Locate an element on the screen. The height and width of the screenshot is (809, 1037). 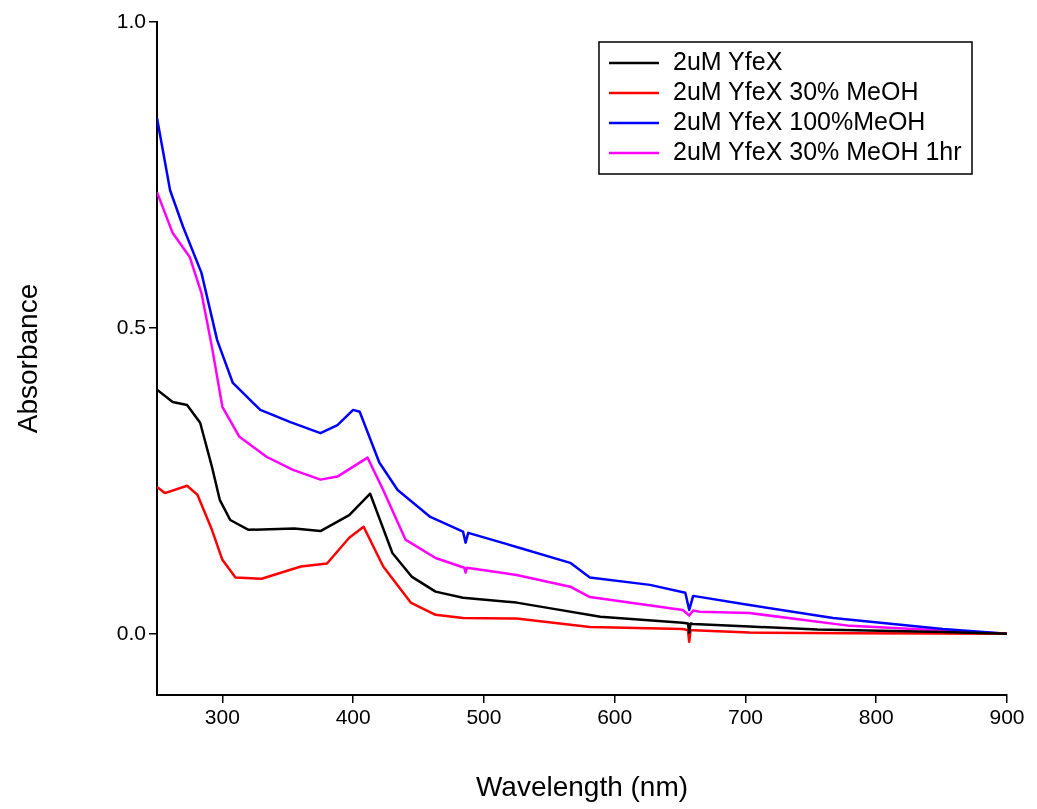
x-tick-label: 600 is located at coordinates (615, 717).